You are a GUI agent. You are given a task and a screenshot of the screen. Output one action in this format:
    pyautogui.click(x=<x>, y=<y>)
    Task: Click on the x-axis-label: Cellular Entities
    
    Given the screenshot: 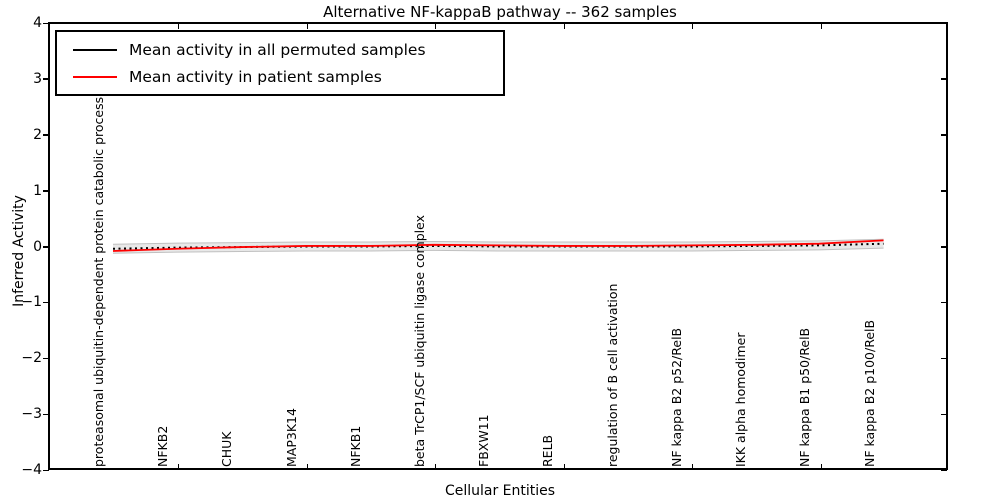 What is the action you would take?
    pyautogui.click(x=500, y=491)
    